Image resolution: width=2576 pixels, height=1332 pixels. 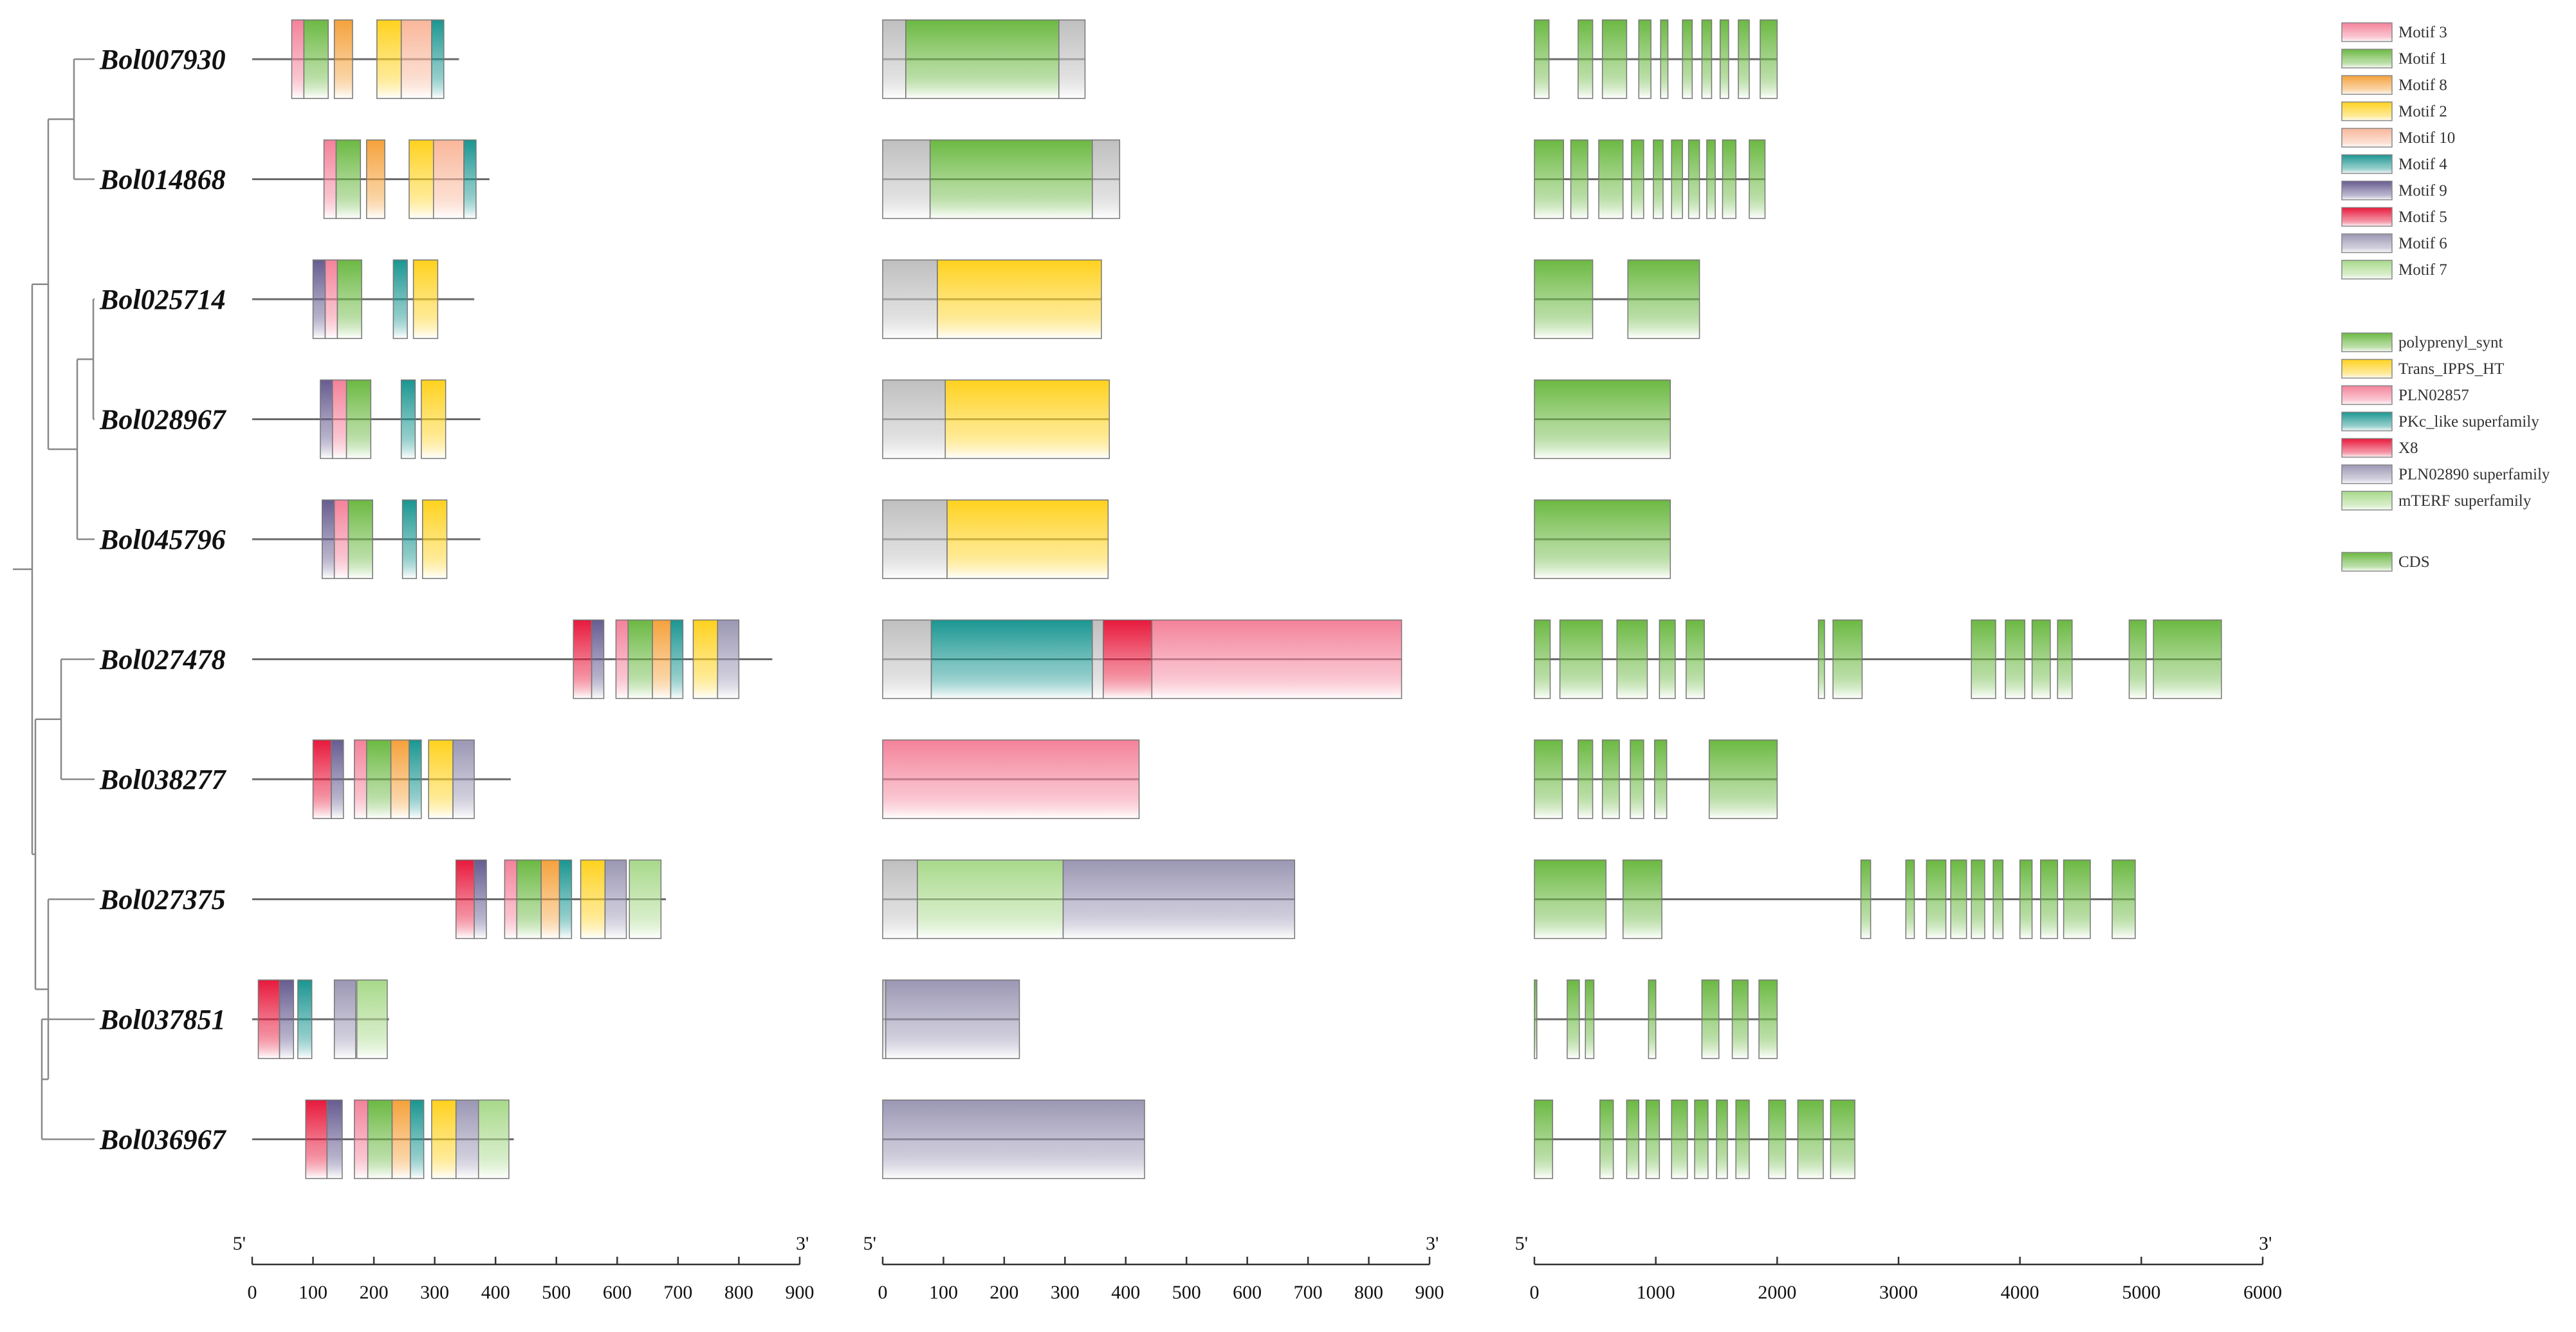 What do you see at coordinates (2422, 217) in the screenshot?
I see `legend-label: Motif 5` at bounding box center [2422, 217].